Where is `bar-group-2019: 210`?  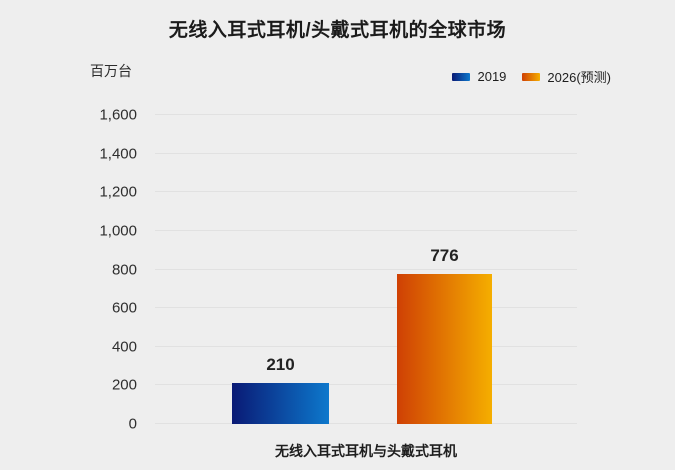
bar-group-2019: 210 is located at coordinates (280, 269).